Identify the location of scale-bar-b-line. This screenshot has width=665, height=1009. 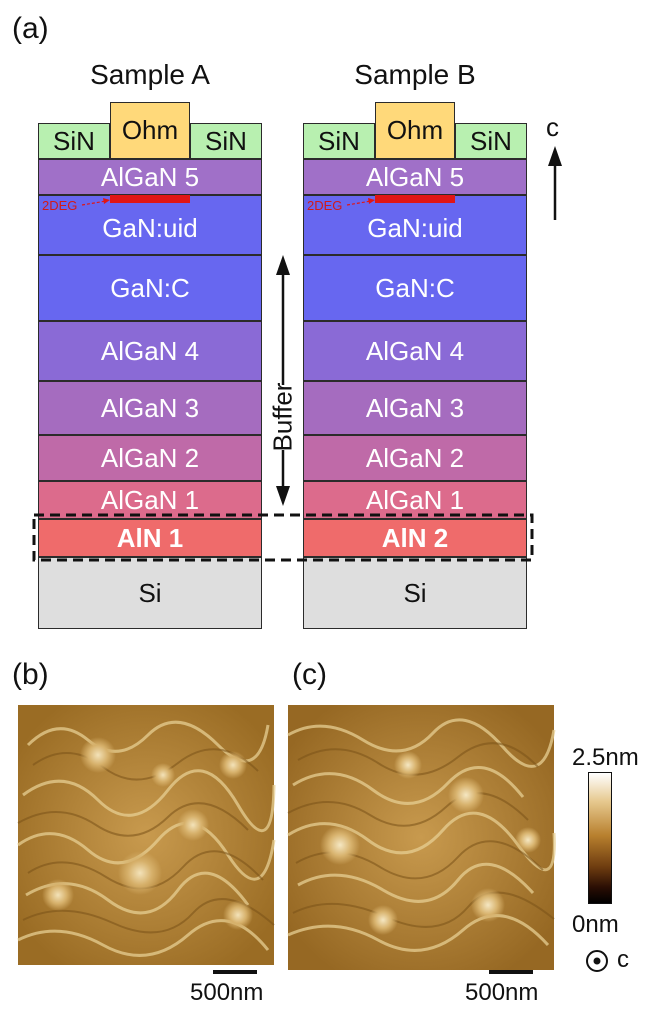
(235, 972).